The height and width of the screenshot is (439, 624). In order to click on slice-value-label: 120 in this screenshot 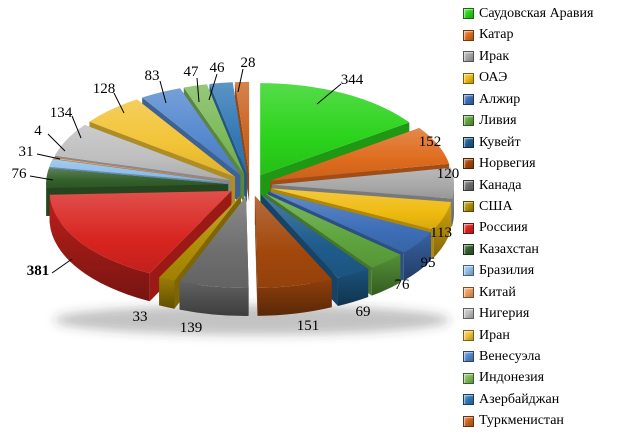, I will do `click(448, 174)`.